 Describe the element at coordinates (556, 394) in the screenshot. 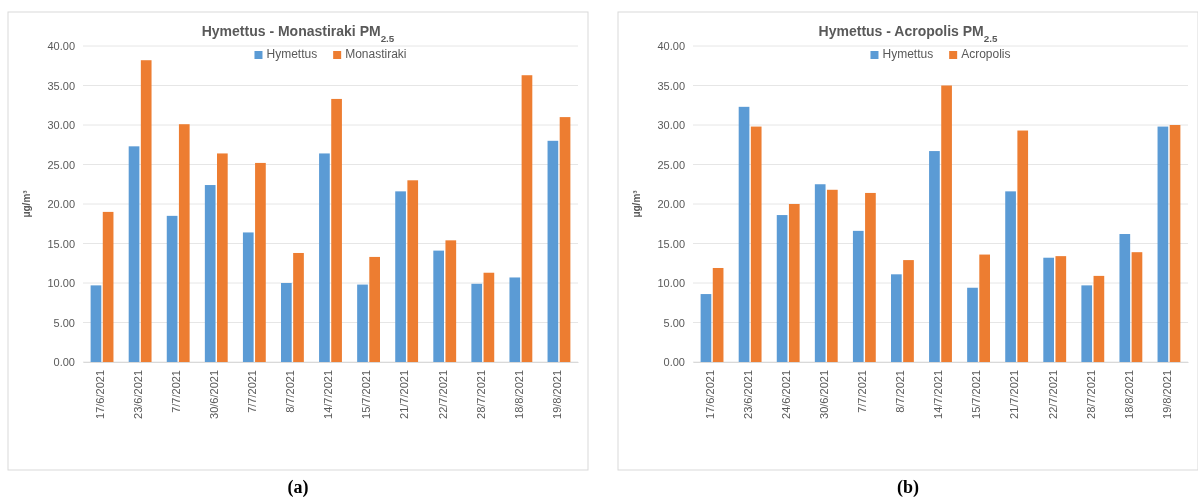

I see `x-tick-label: 19/8/2021` at that location.